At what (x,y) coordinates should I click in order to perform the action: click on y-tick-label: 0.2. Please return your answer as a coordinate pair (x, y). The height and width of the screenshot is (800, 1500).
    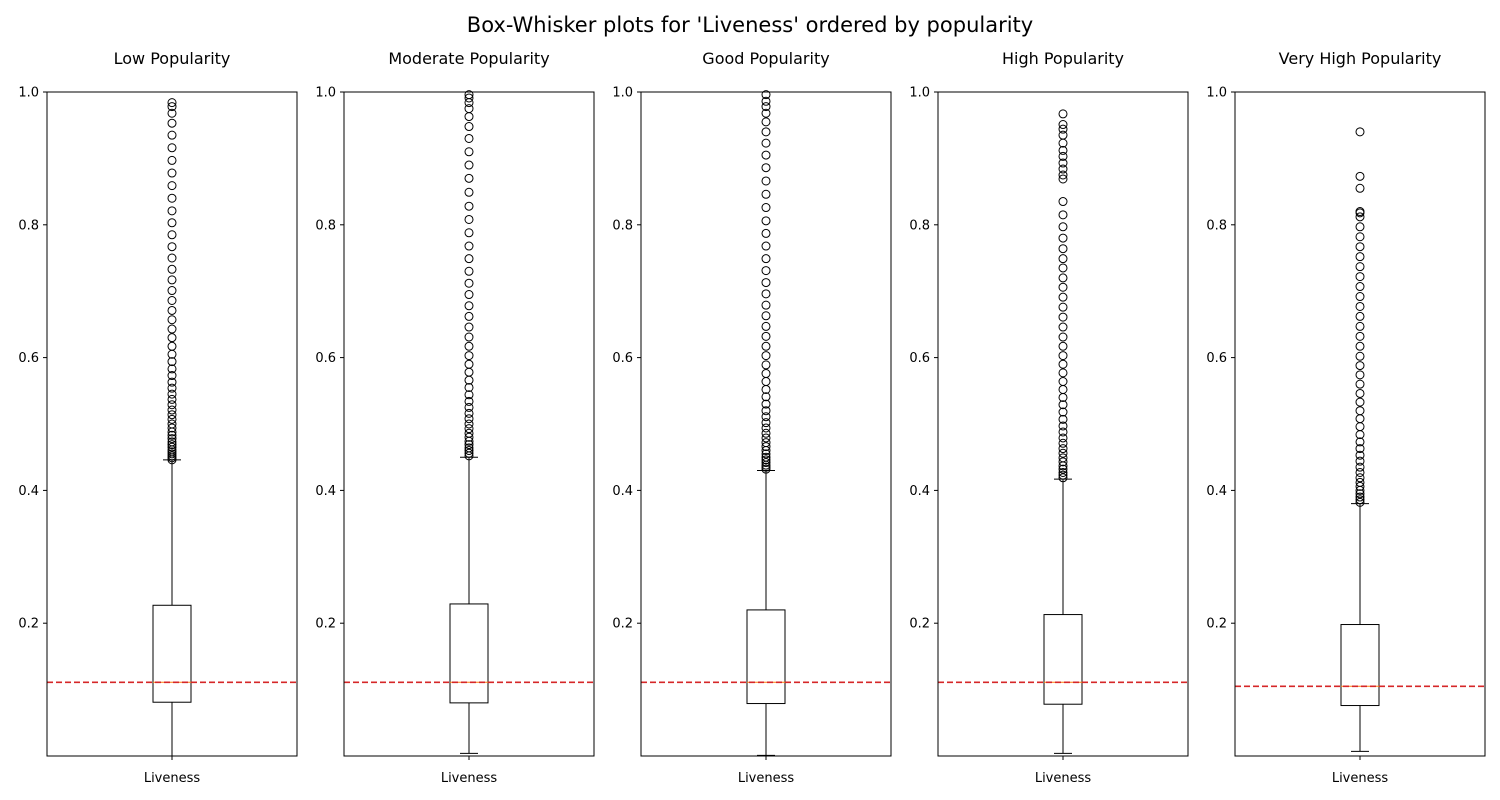
    Looking at the image, I should click on (28, 624).